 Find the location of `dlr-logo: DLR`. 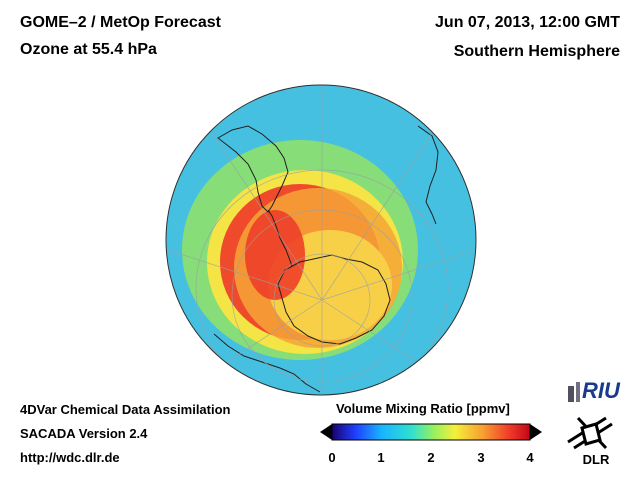

dlr-logo: DLR is located at coordinates (590, 441).